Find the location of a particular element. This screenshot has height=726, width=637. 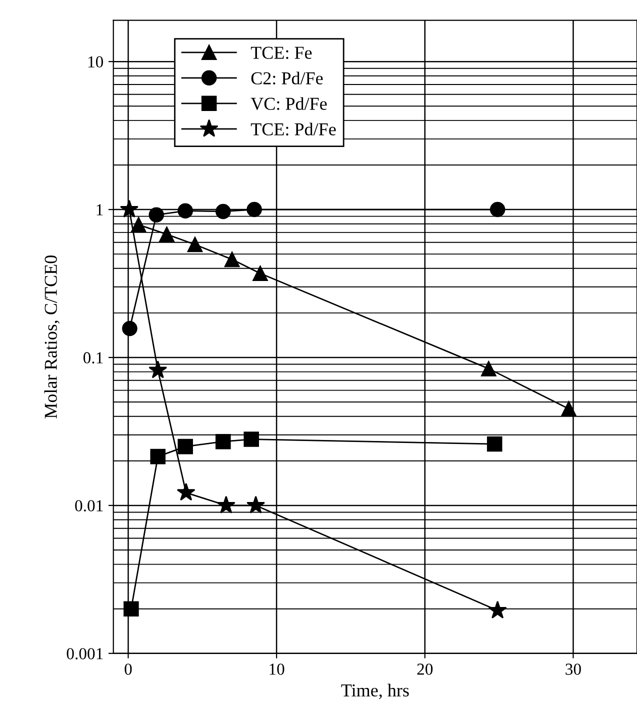

x-tick-label: 0 is located at coordinates (128, 669).